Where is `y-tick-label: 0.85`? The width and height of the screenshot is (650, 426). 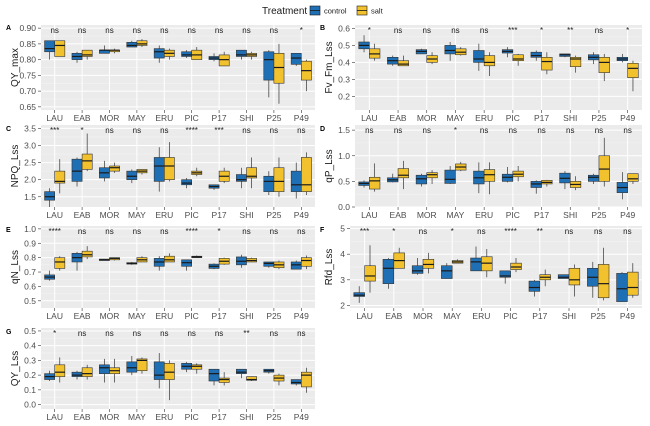
y-tick-label: 0.85 is located at coordinates (27, 44).